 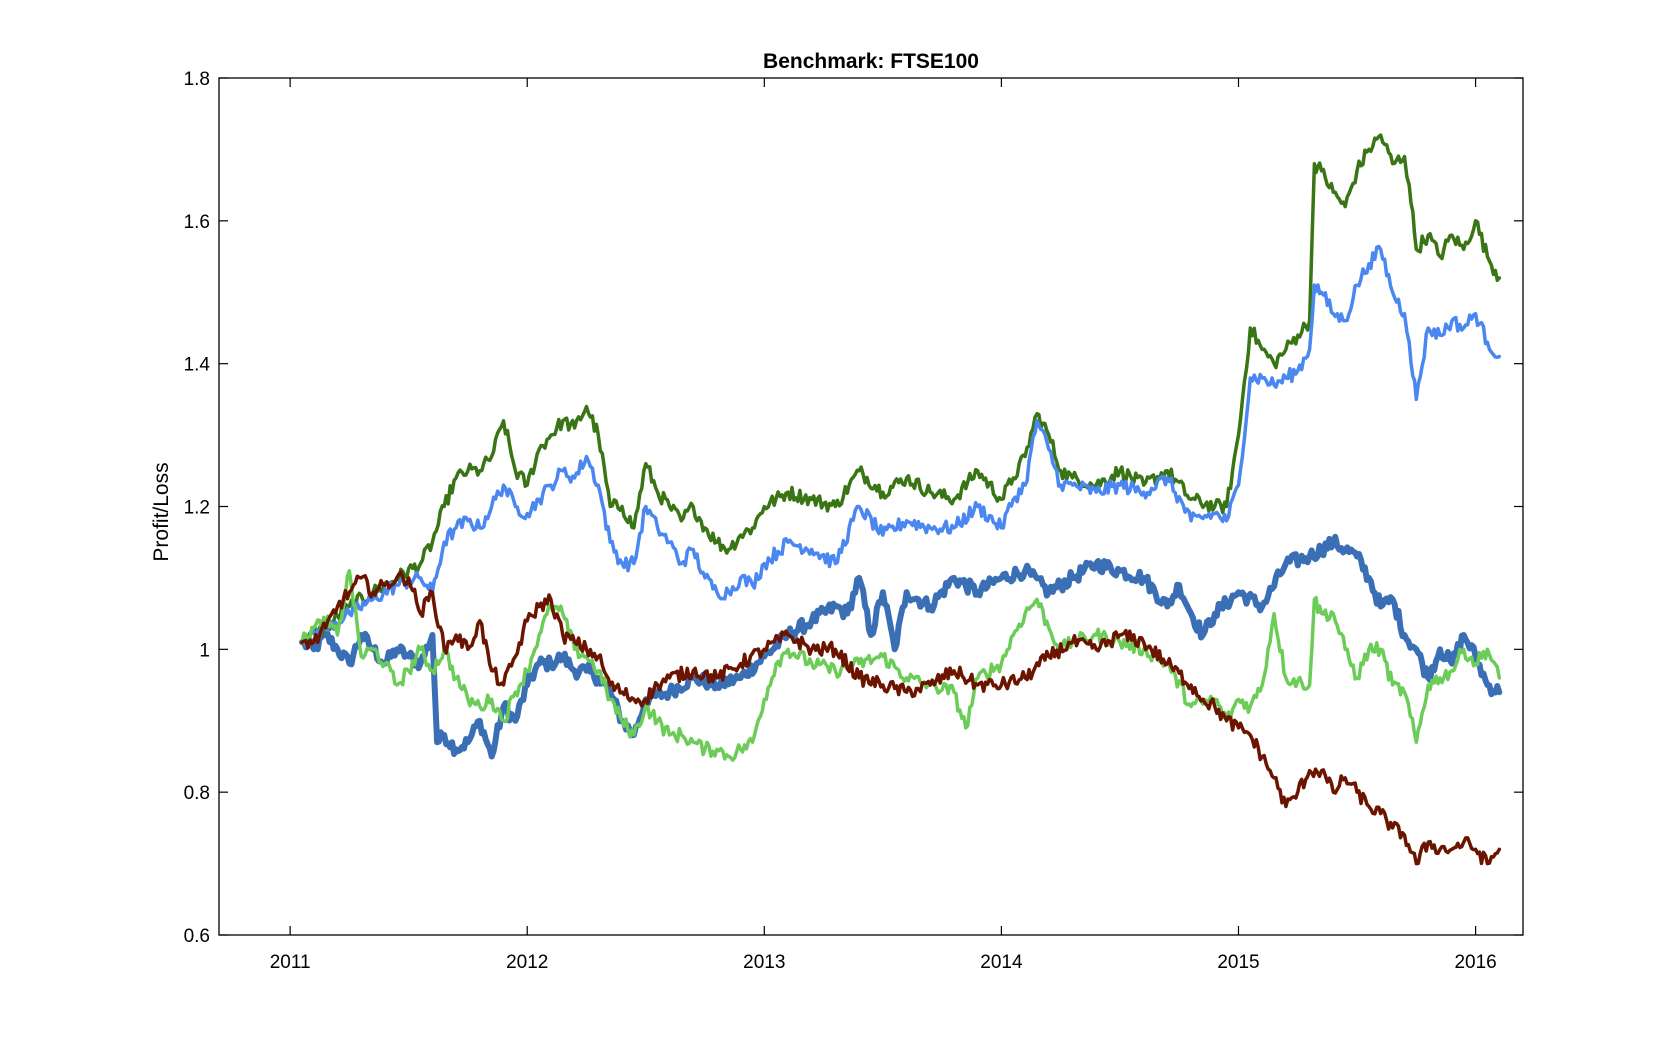 I want to click on x-tick-label: 2015, so click(x=1238, y=962).